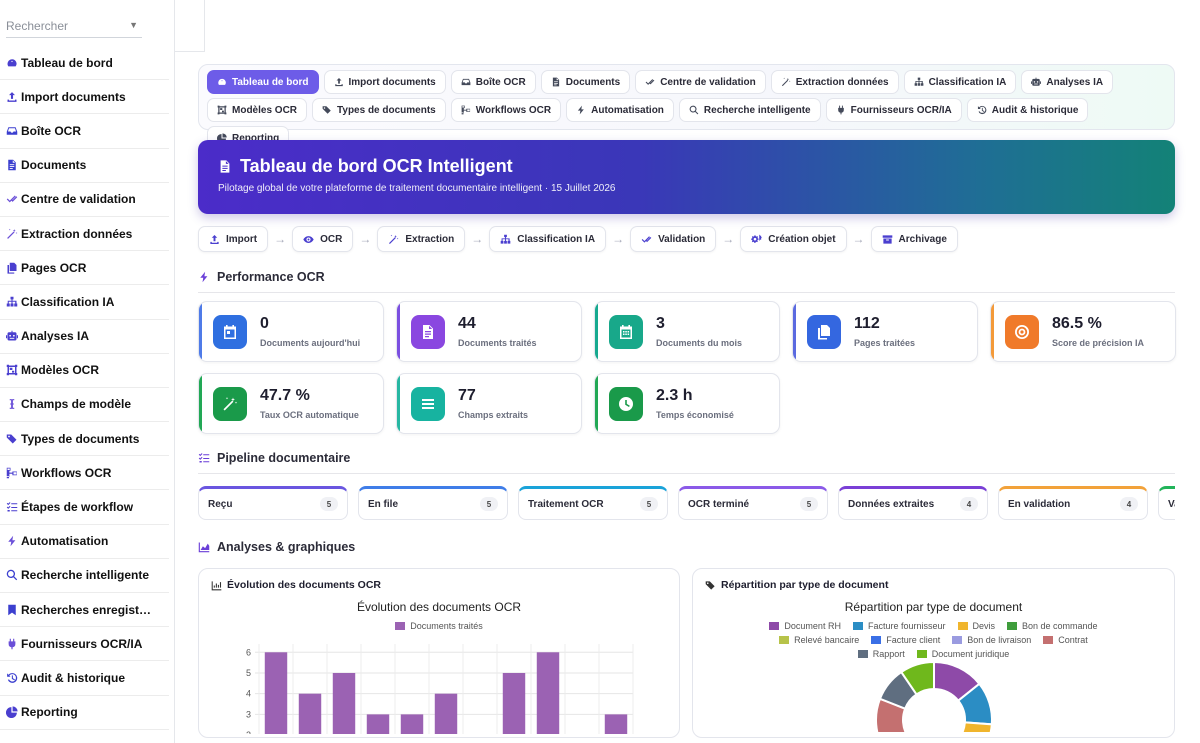 Image resolution: width=1200 pixels, height=743 pixels. What do you see at coordinates (84, 507) in the screenshot?
I see `sidebar-item-etapes-de-workflow: Étapes de workflow` at bounding box center [84, 507].